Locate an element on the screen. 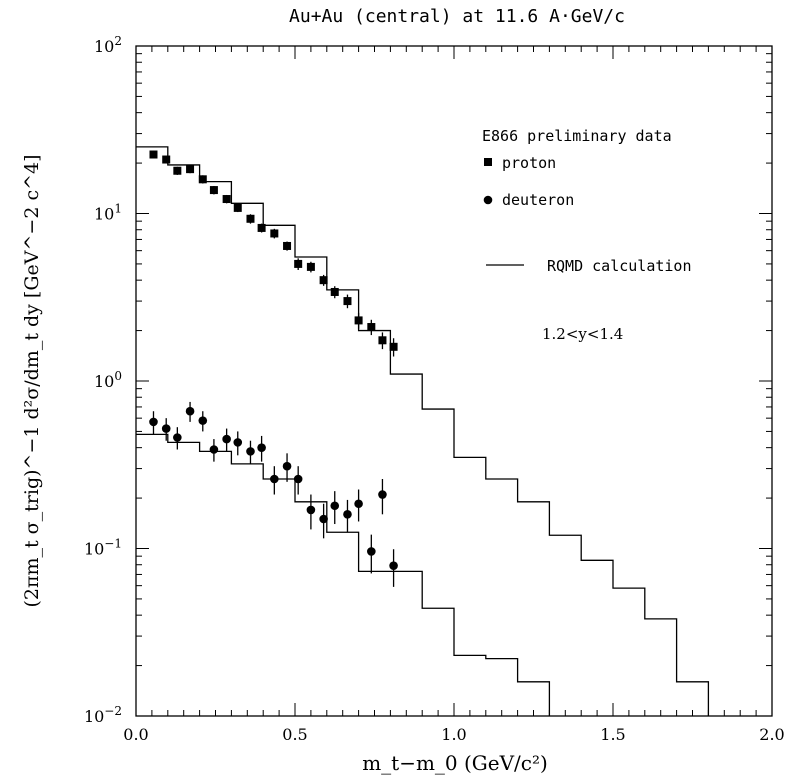  x-tick-labels: 0.0 0.5 1.0 1.5 2.0 is located at coordinates (453, 734).